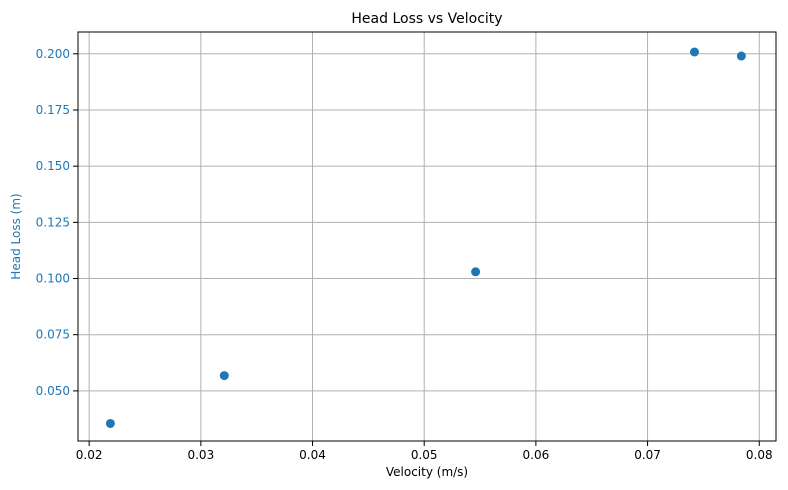 The width and height of the screenshot is (788, 490). I want to click on y-tick-label: 0.050, so click(53, 391).